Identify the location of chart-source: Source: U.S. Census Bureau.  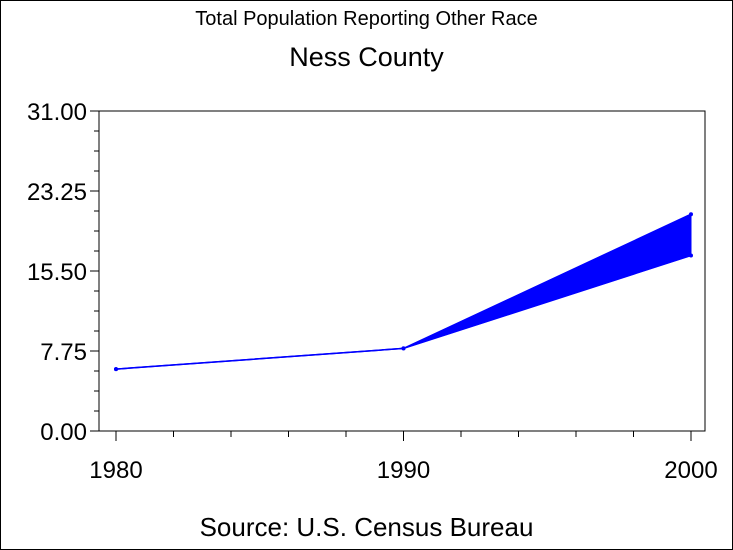
(366, 527).